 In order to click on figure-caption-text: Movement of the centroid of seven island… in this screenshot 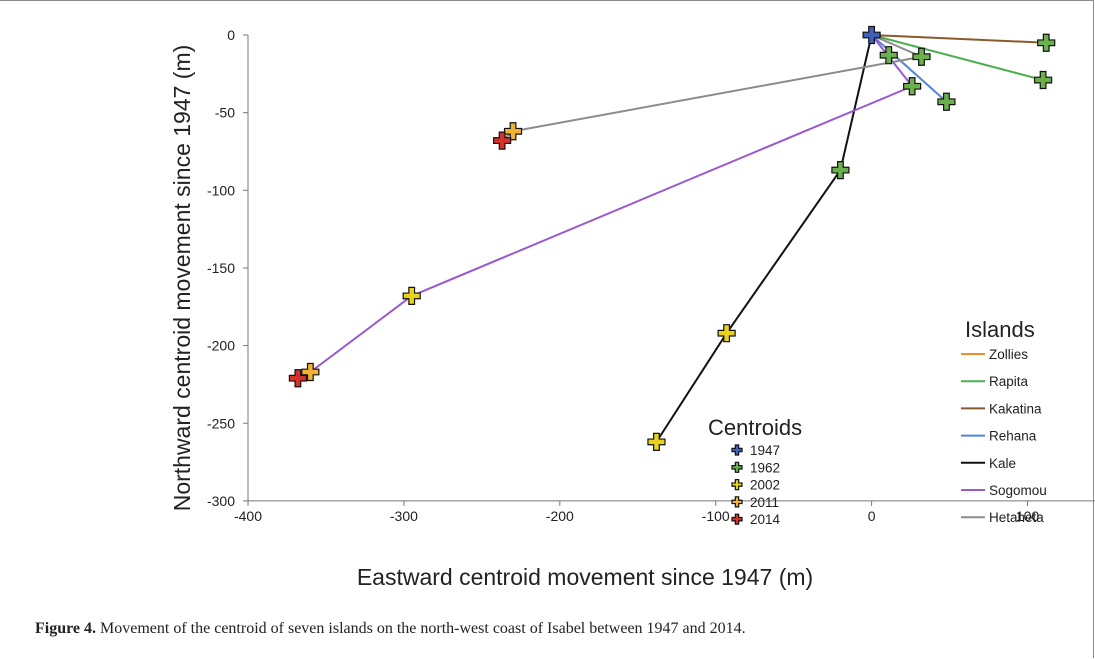, I will do `click(421, 628)`.